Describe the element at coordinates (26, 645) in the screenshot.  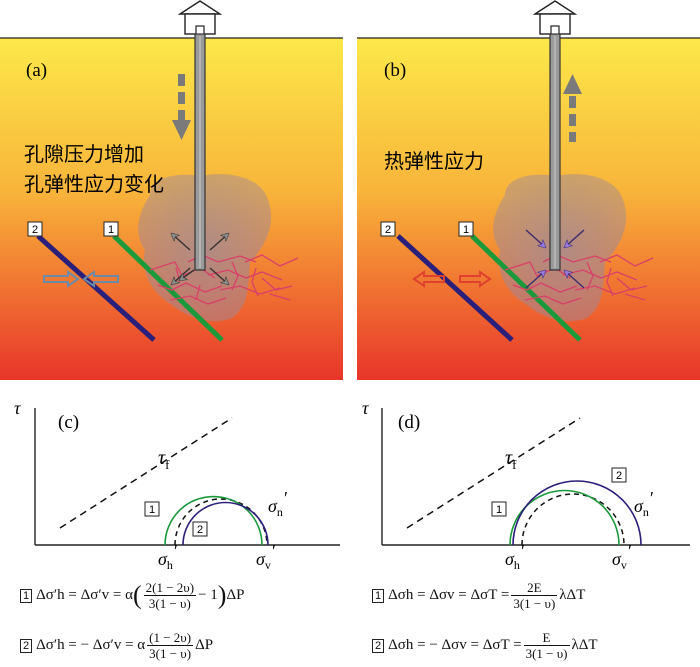
I see `formula-c2-tag: 2` at that location.